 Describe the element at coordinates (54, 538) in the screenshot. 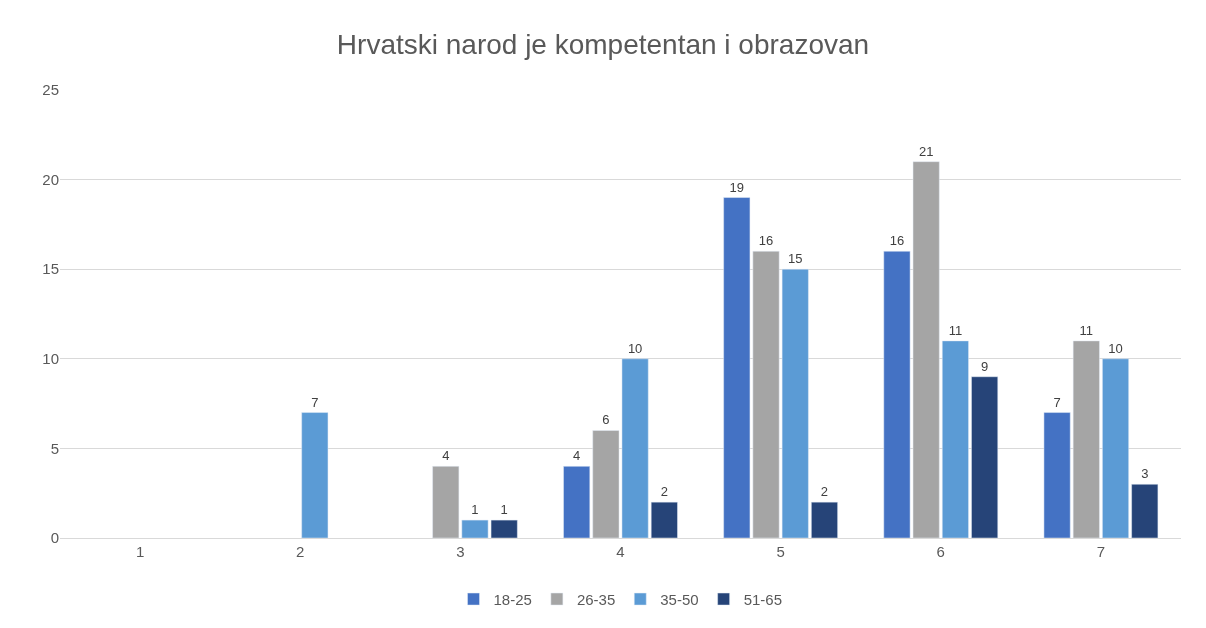

I see `y-tick-label: 0` at that location.